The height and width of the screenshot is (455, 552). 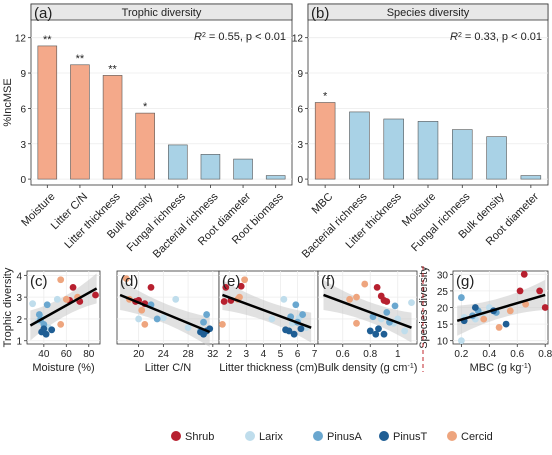 I want to click on x-tick-label: 40, so click(x=44, y=354).